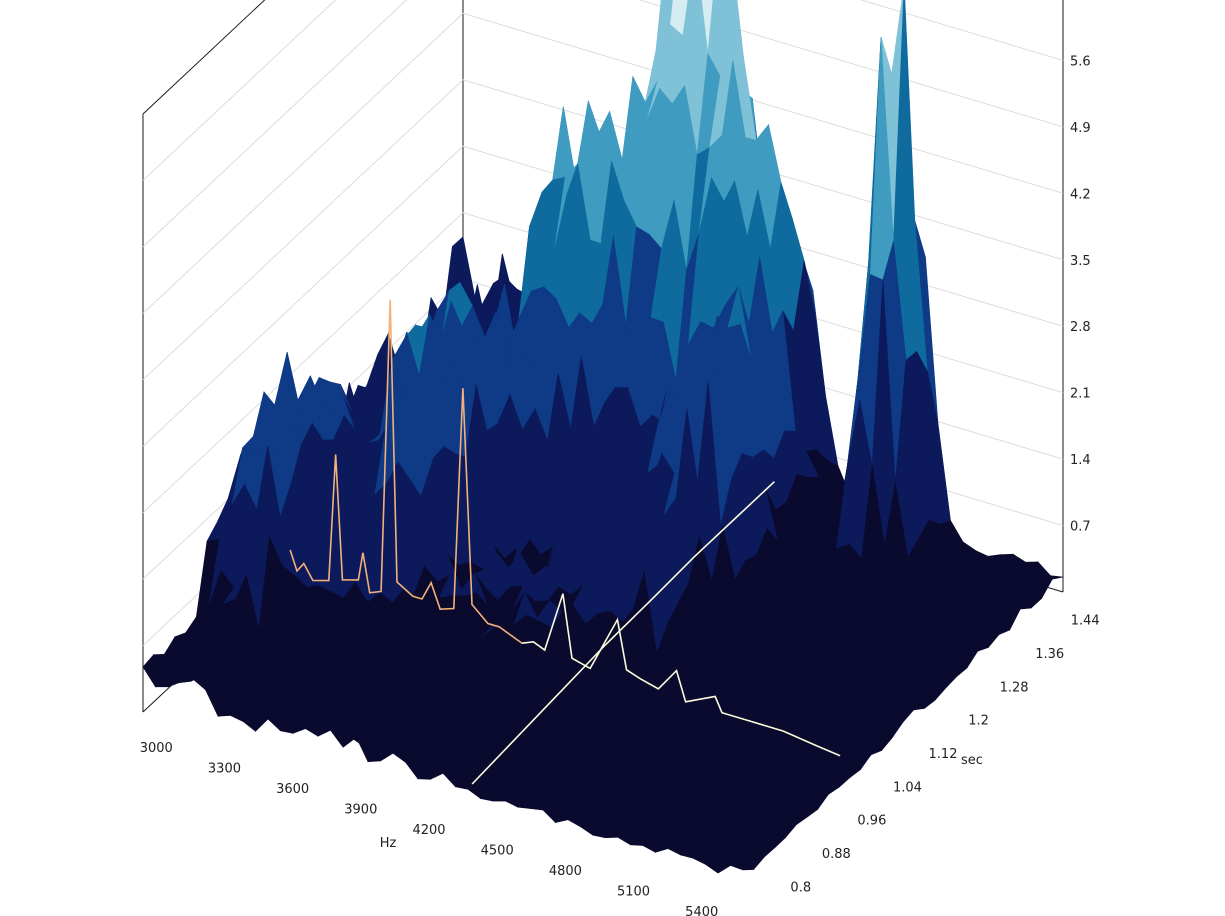  What do you see at coordinates (1014, 687) in the screenshot?
I see `y-tick-label: 1.28` at bounding box center [1014, 687].